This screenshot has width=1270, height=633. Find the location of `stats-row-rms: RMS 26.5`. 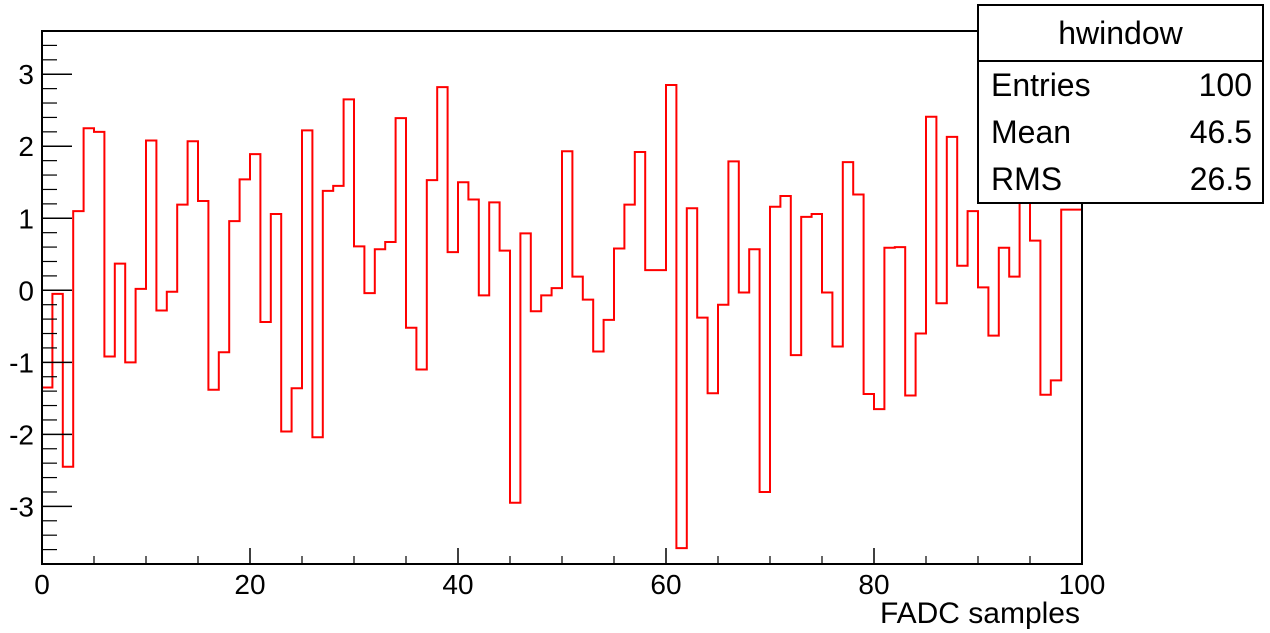

stats-row-rms: RMS 26.5 is located at coordinates (1120, 179).